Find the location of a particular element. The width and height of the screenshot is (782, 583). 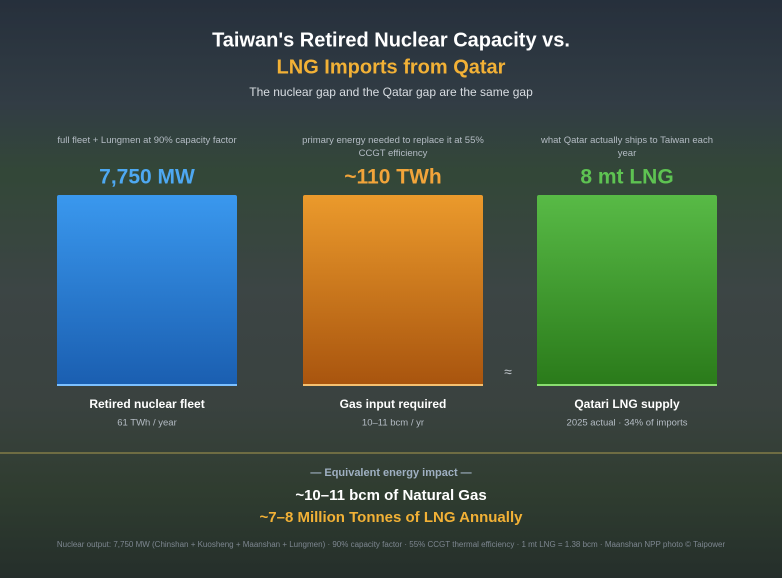

value: ~110 TWh is located at coordinates (392, 177).